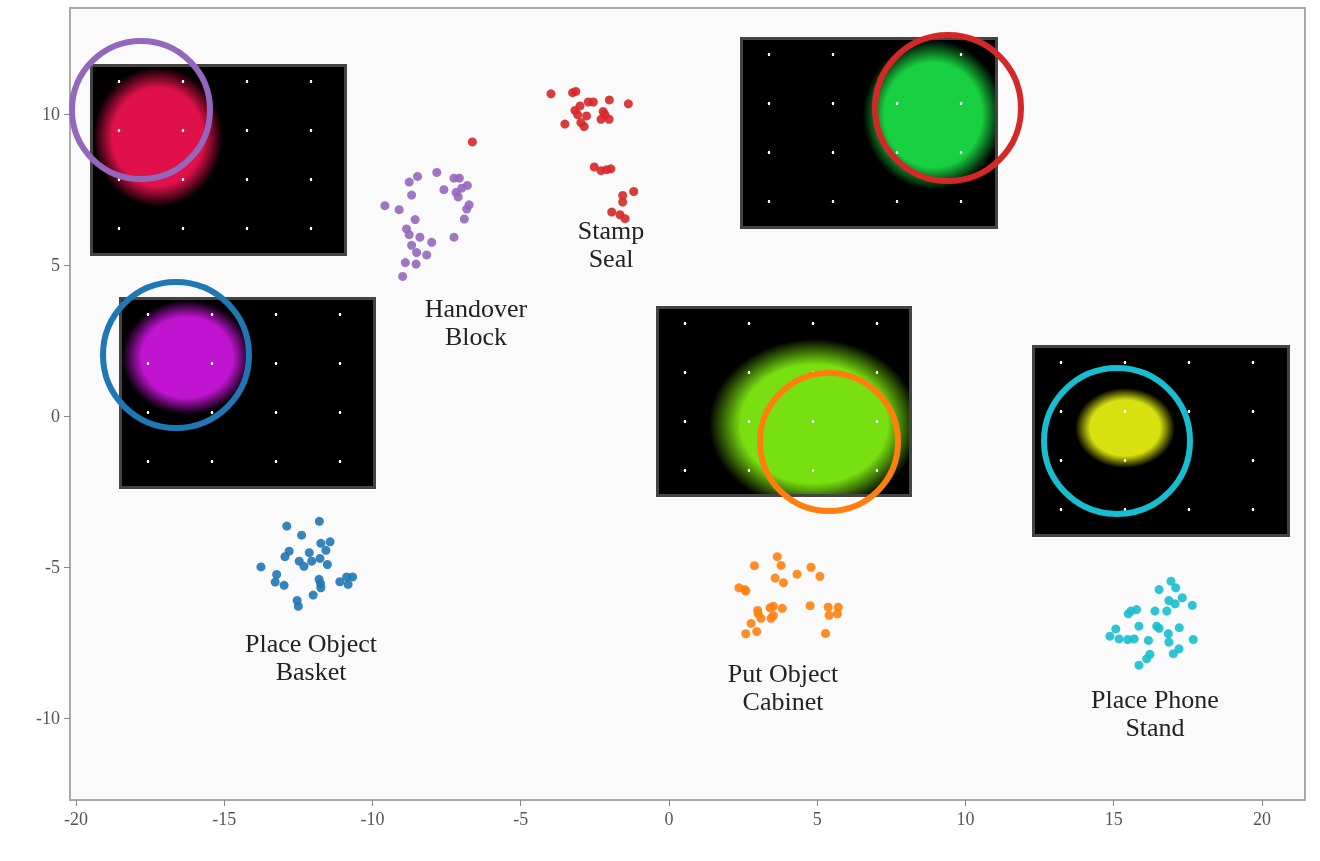  What do you see at coordinates (1155, 713) in the screenshot?
I see `annotation: Place Phone Stand` at bounding box center [1155, 713].